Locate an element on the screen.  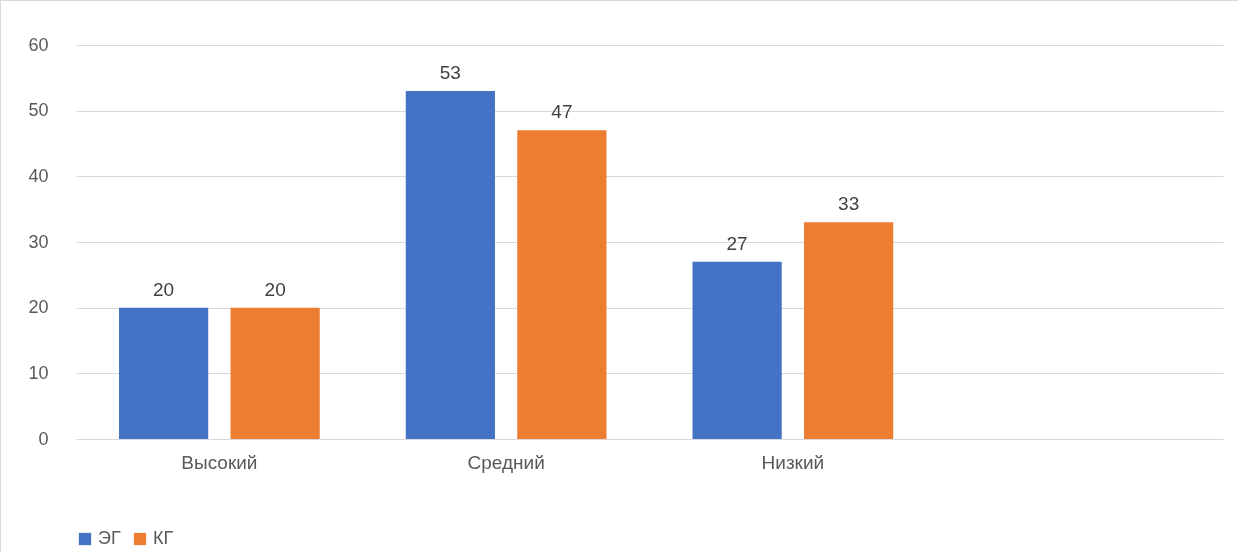
data-label: 47 is located at coordinates (562, 112).